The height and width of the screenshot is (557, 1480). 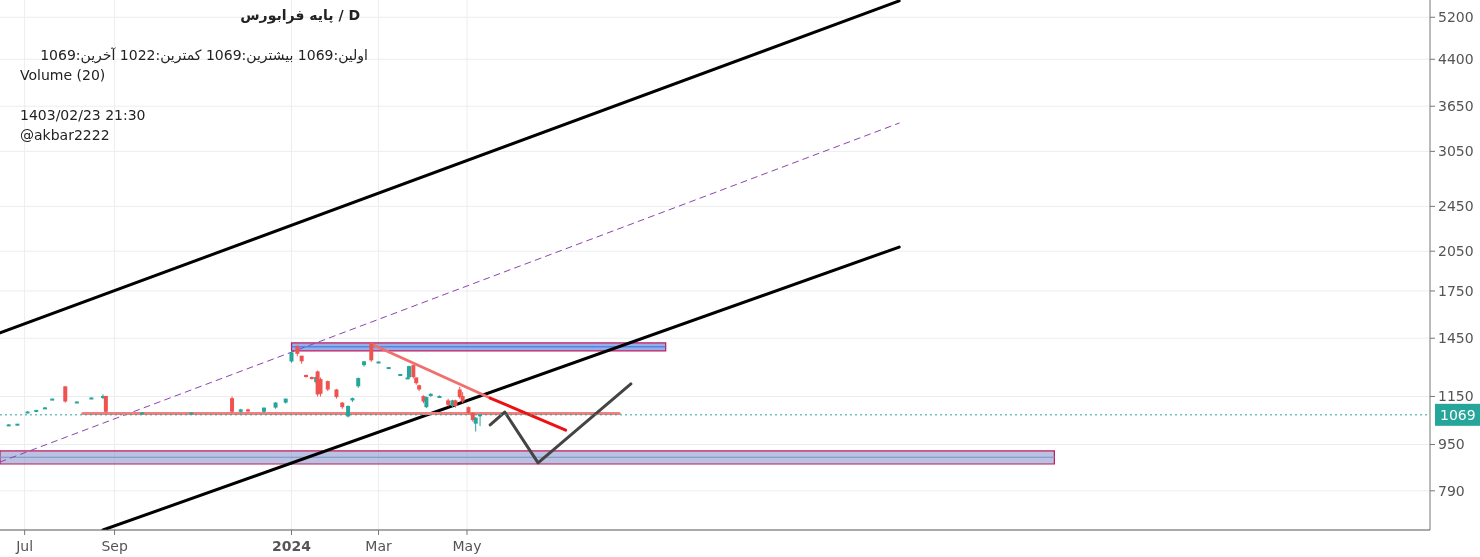 What do you see at coordinates (1456, 396) in the screenshot?
I see `y-tick-label: 1150` at bounding box center [1456, 396].